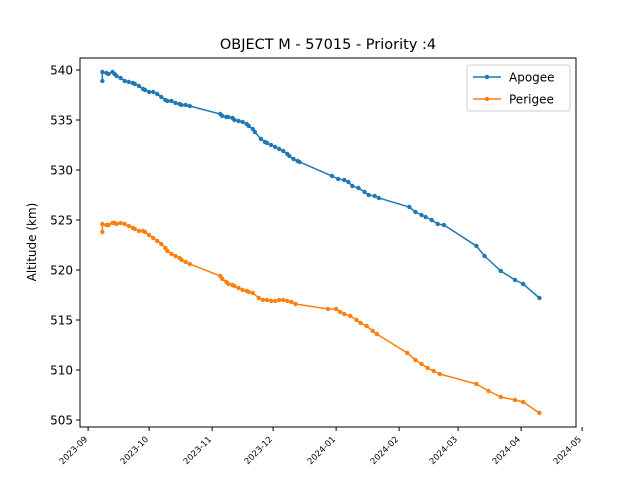 The width and height of the screenshot is (640, 480). I want to click on y-tick-label: 525, so click(61, 221).